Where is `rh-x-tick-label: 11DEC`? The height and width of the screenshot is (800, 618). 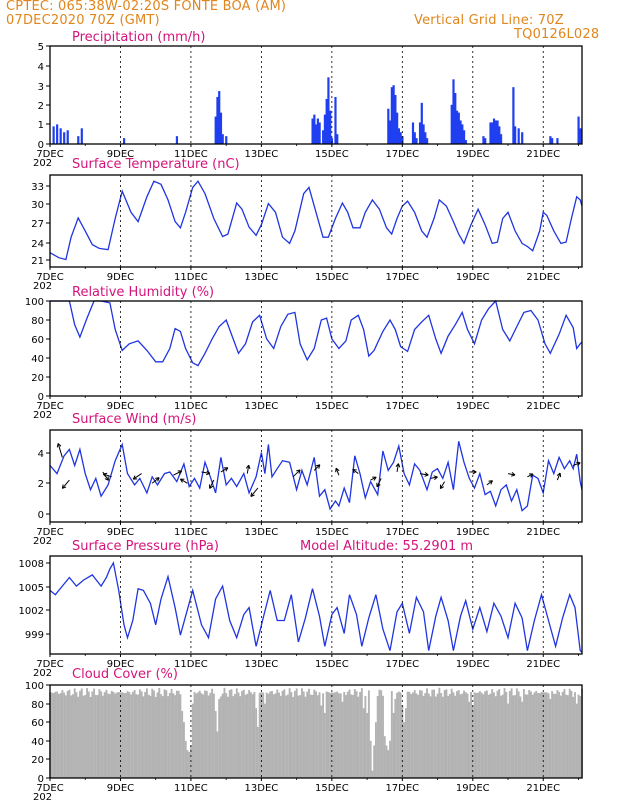
rh-x-tick-label: 11DEC is located at coordinates (191, 406).